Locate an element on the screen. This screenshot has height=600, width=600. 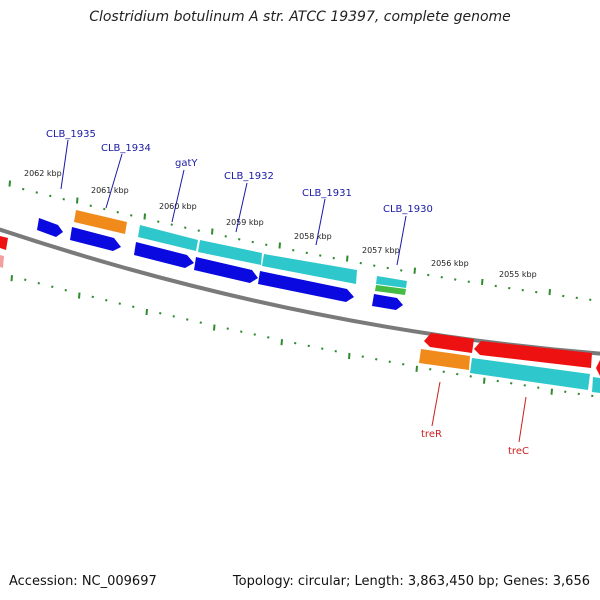
gene-label-clb-1932: CLB_1932 is located at coordinates (249, 176).